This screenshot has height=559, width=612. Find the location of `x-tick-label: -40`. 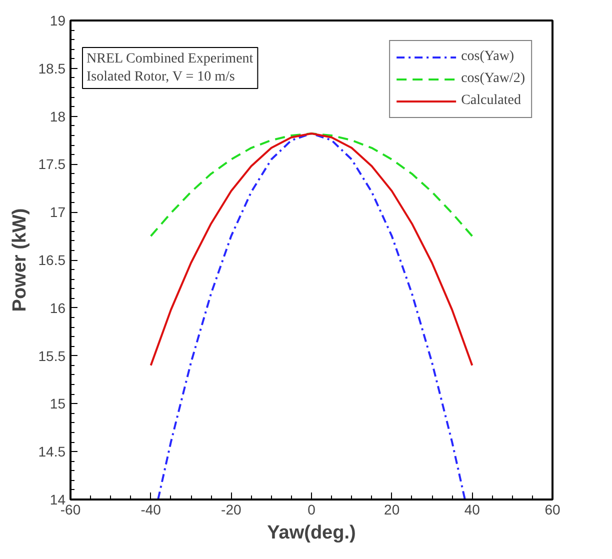

x-tick-label: -40 is located at coordinates (151, 510).